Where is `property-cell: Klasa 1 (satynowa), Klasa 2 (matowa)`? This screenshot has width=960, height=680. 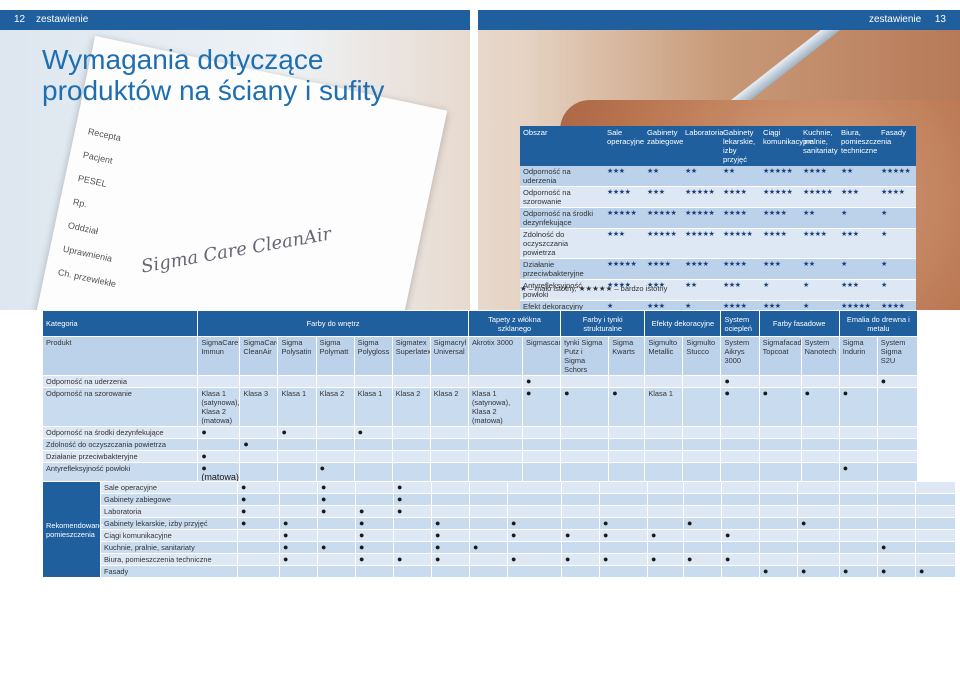
property-cell: Klasa 1 (satynowa), Klasa 2 (matowa) is located at coordinates (219, 407).